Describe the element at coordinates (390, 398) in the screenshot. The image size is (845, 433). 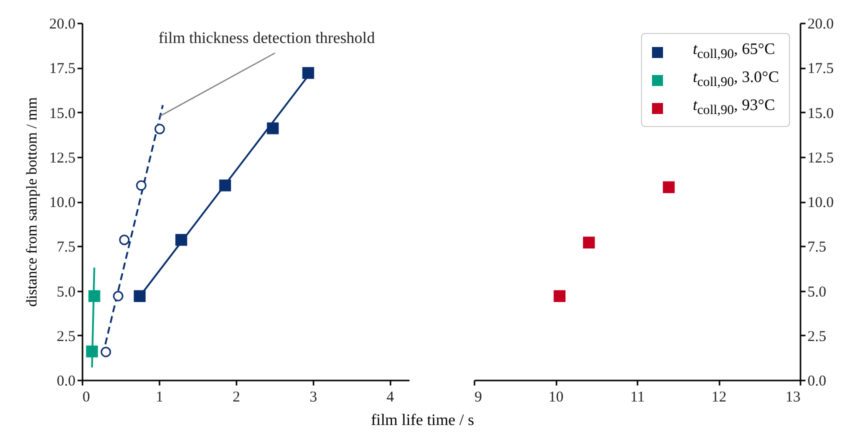
I see `x-tick-label: 4` at that location.